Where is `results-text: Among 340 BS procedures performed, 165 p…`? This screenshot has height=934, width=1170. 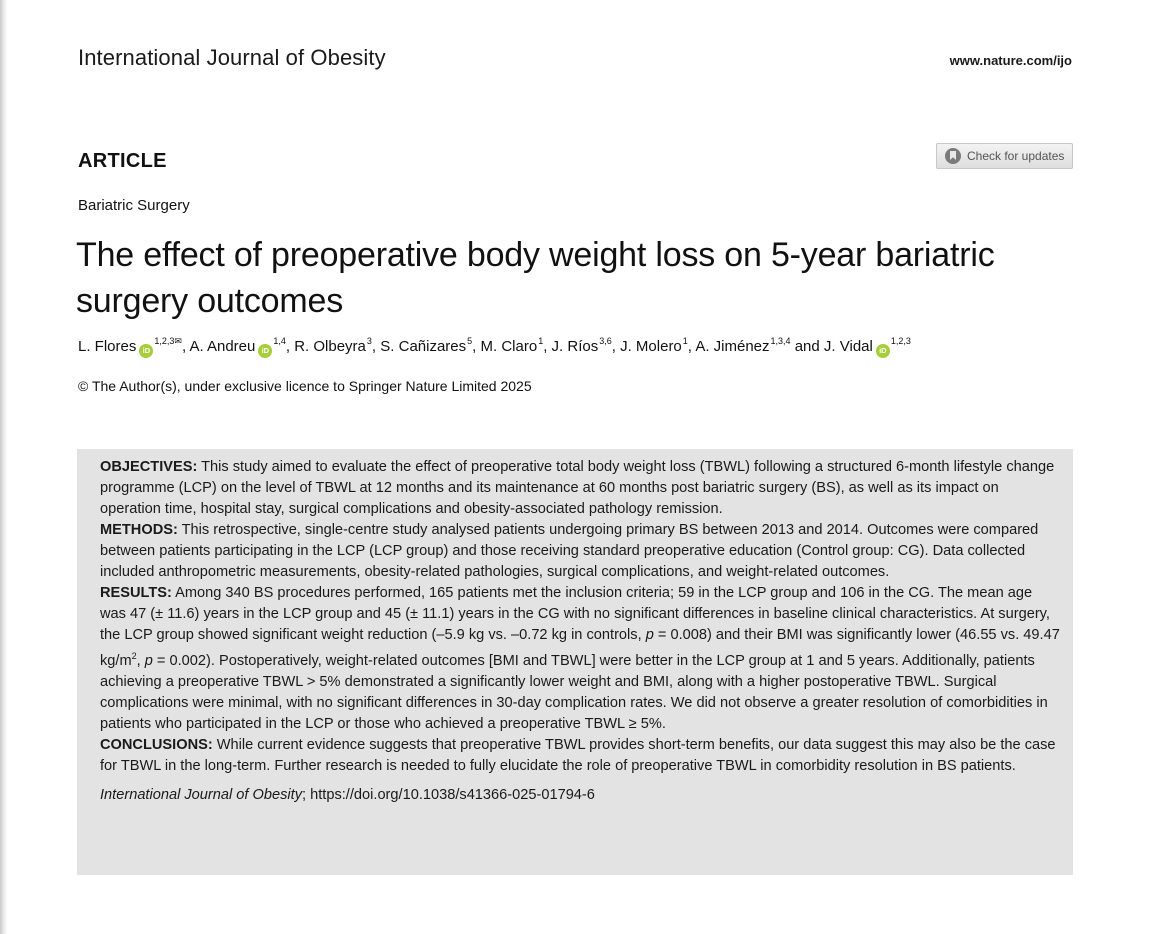 results-text: Among 340 BS procedures performed, 165 p… is located at coordinates (575, 614).